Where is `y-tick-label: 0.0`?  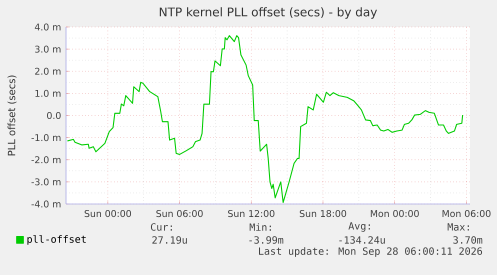
y-tick-label: 0.0 is located at coordinates (54, 116).